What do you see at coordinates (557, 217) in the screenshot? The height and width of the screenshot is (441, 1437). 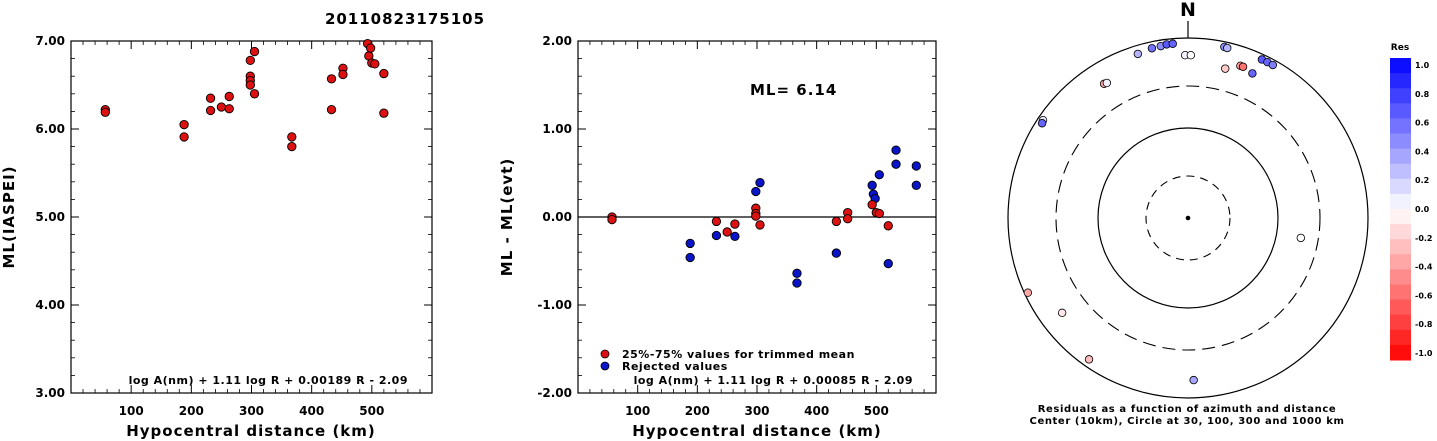 I see `mid-ytick-label: 0.00` at bounding box center [557, 217].